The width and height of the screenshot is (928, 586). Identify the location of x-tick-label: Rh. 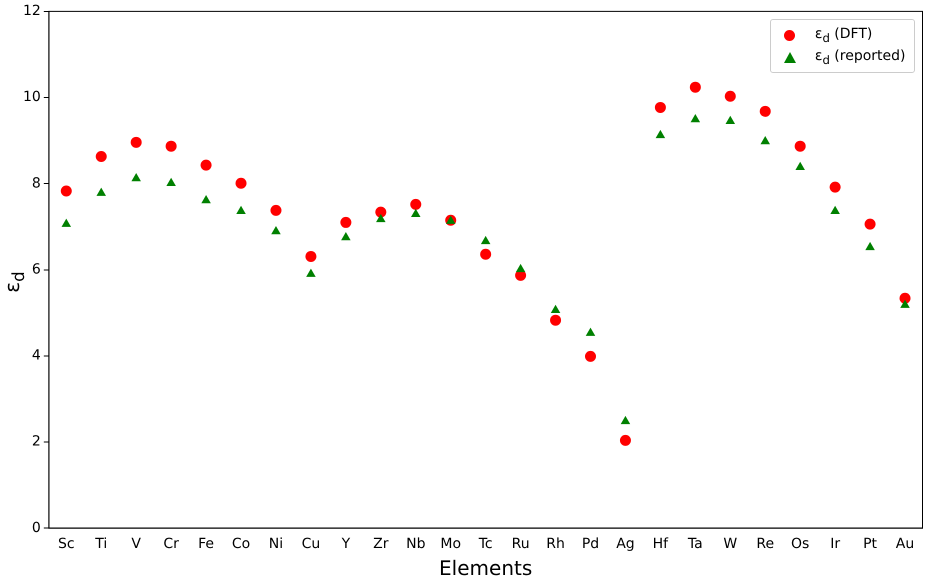
(555, 544).